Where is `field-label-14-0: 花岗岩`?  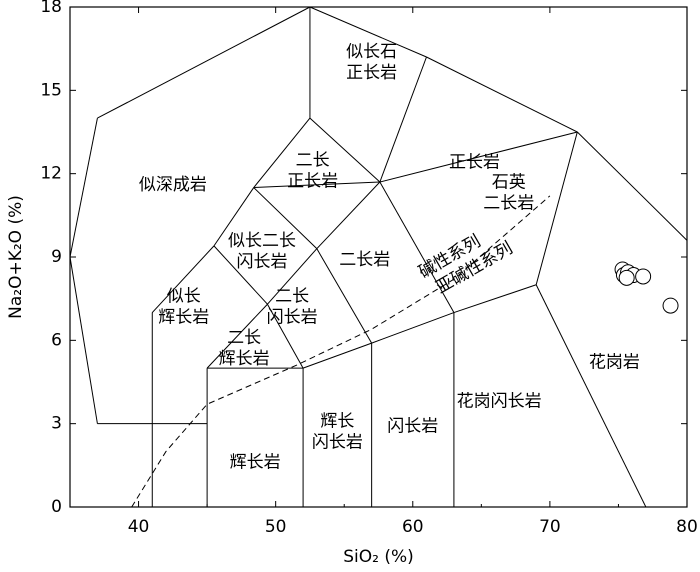 field-label-14-0: 花岗岩 is located at coordinates (614, 363).